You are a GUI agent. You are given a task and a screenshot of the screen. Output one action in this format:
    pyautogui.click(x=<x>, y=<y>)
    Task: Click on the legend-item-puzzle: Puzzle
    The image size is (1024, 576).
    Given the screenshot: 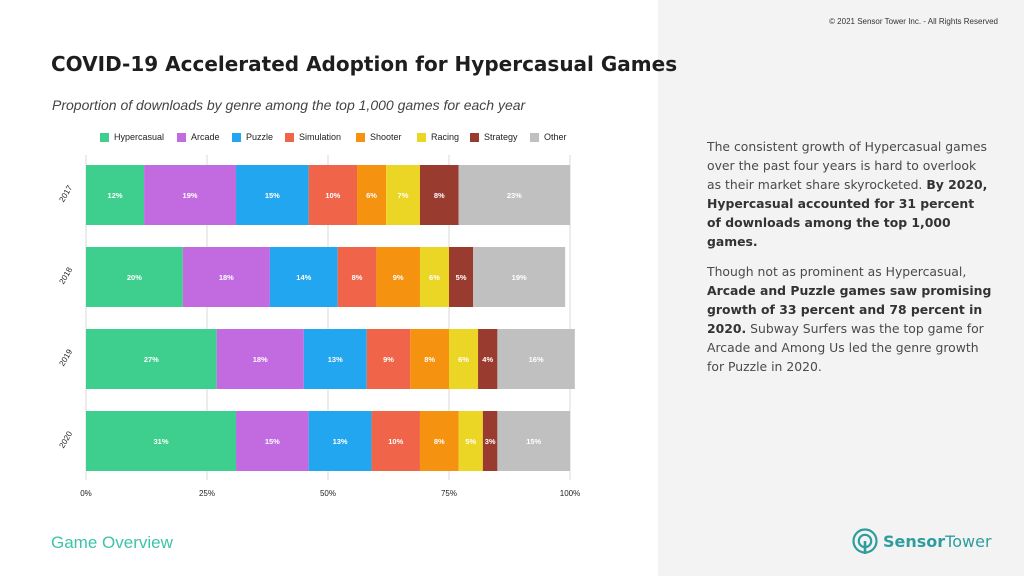 What is the action you would take?
    pyautogui.click(x=252, y=137)
    